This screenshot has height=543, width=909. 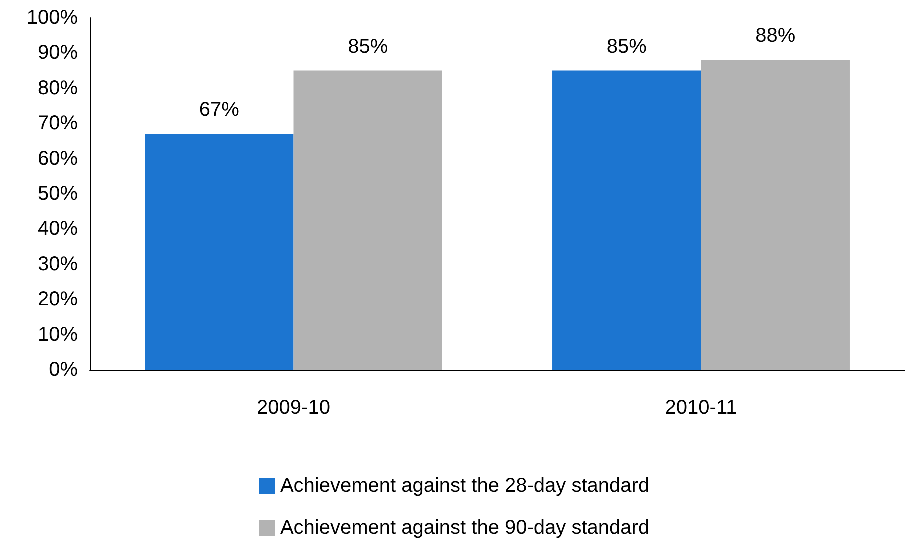 What do you see at coordinates (58, 299) in the screenshot?
I see `y-tick-label: 20%` at bounding box center [58, 299].